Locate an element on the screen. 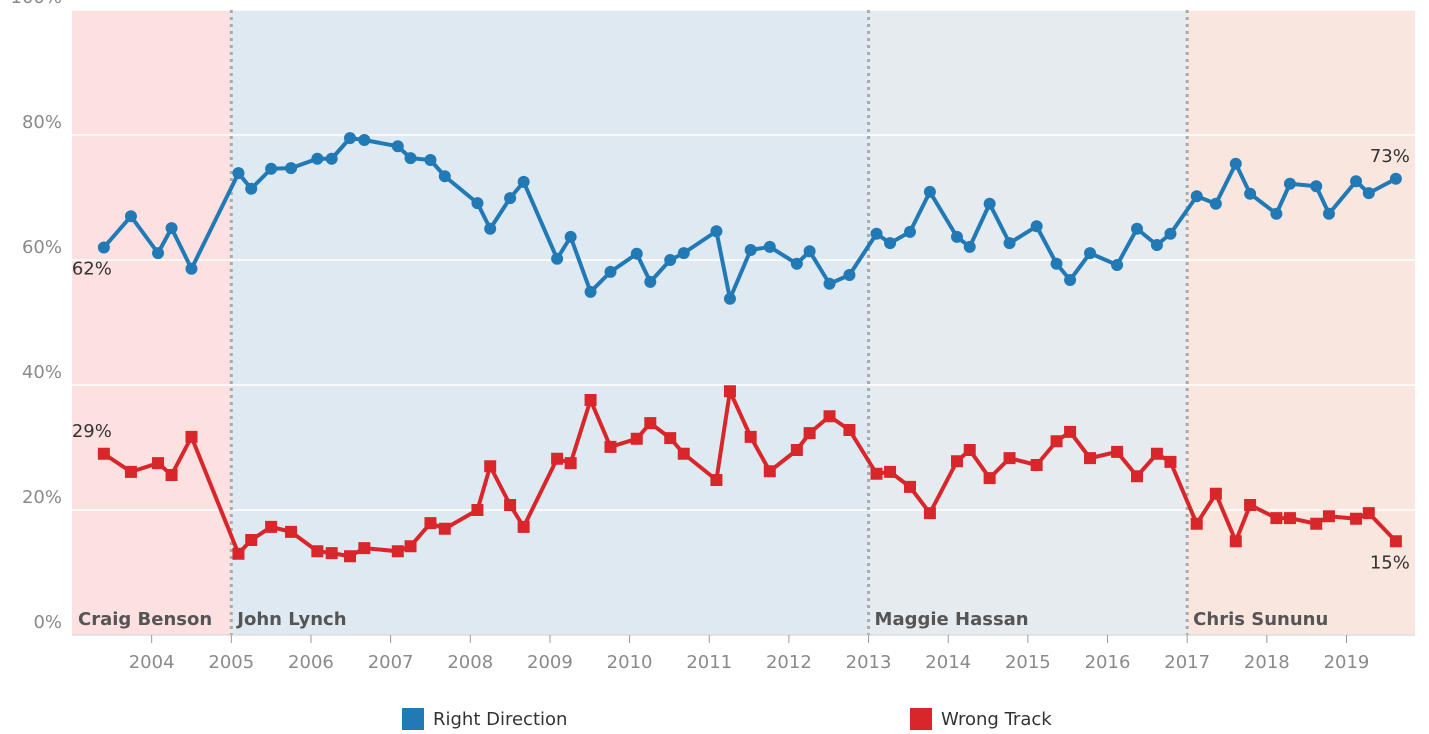  x-tick-label: 2007 is located at coordinates (391, 662).